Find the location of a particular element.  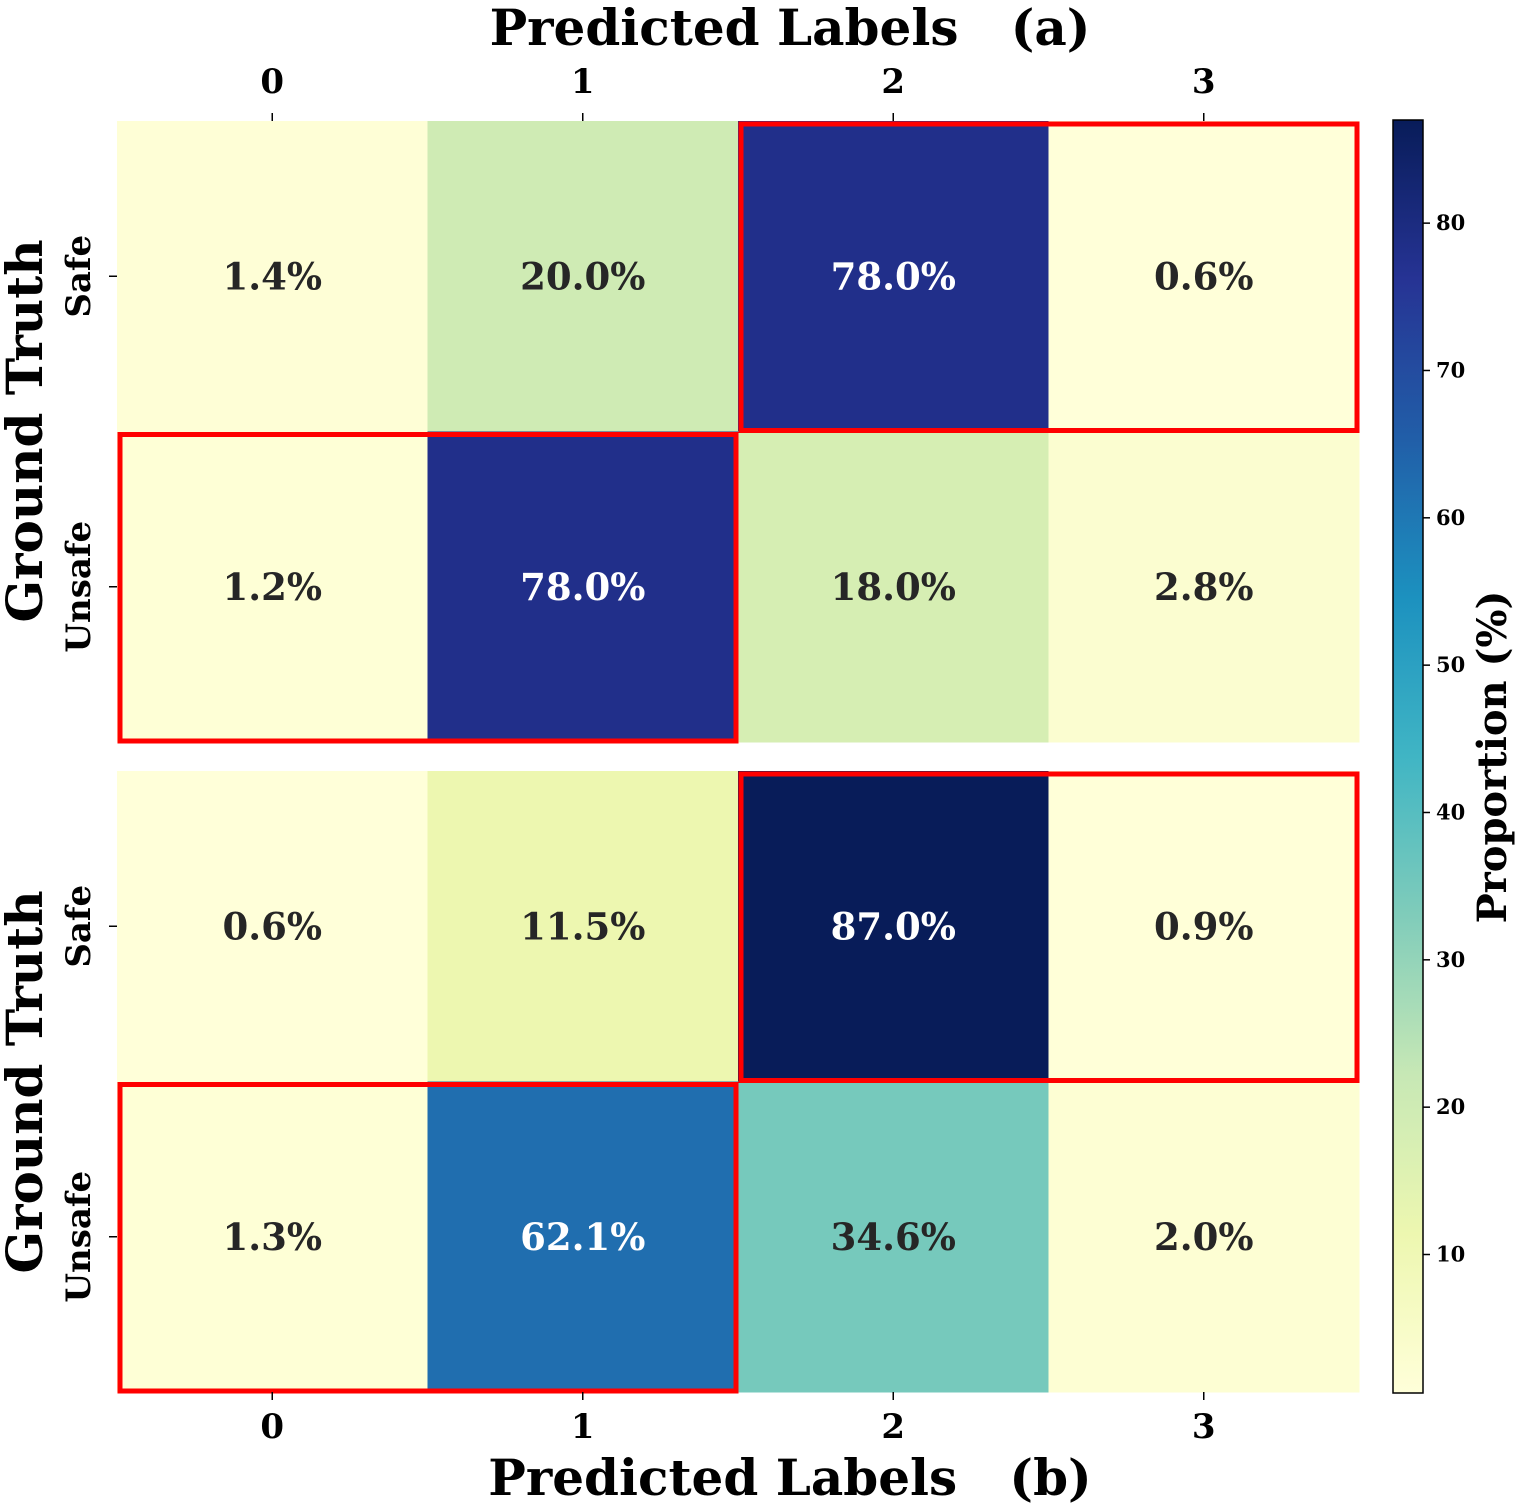

cell-value-label: 2.8% is located at coordinates (1204, 587).